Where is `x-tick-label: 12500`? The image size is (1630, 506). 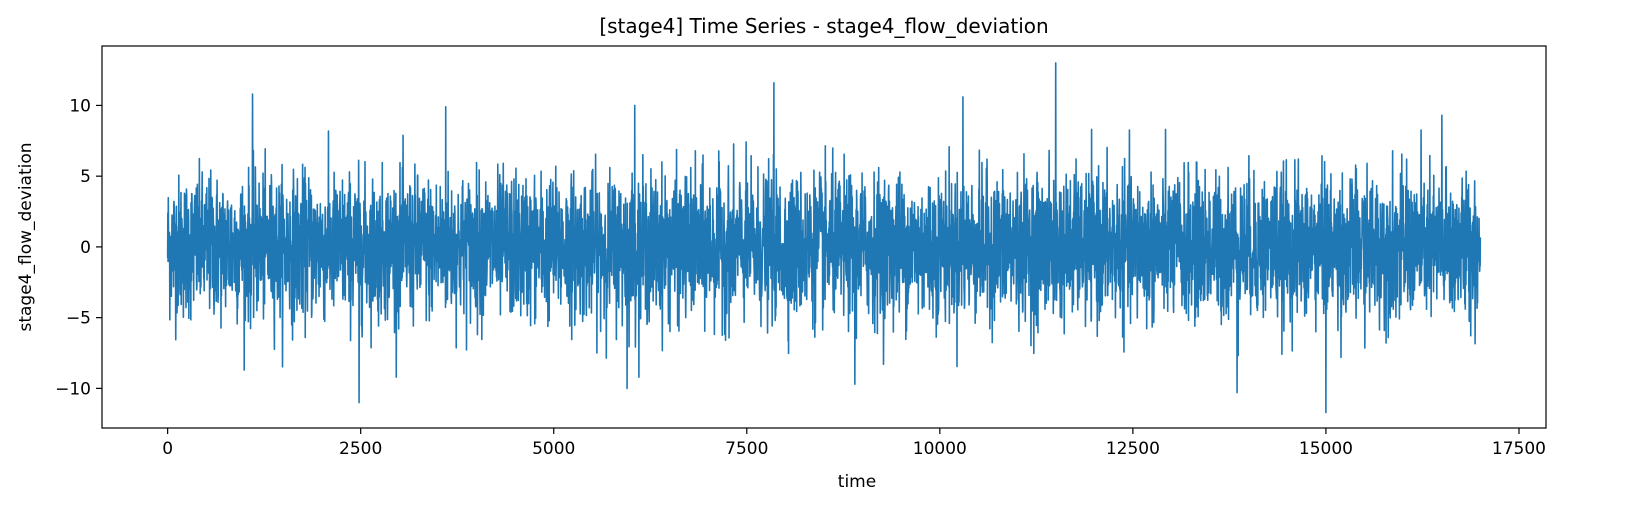
x-tick-label: 12500 is located at coordinates (1133, 449).